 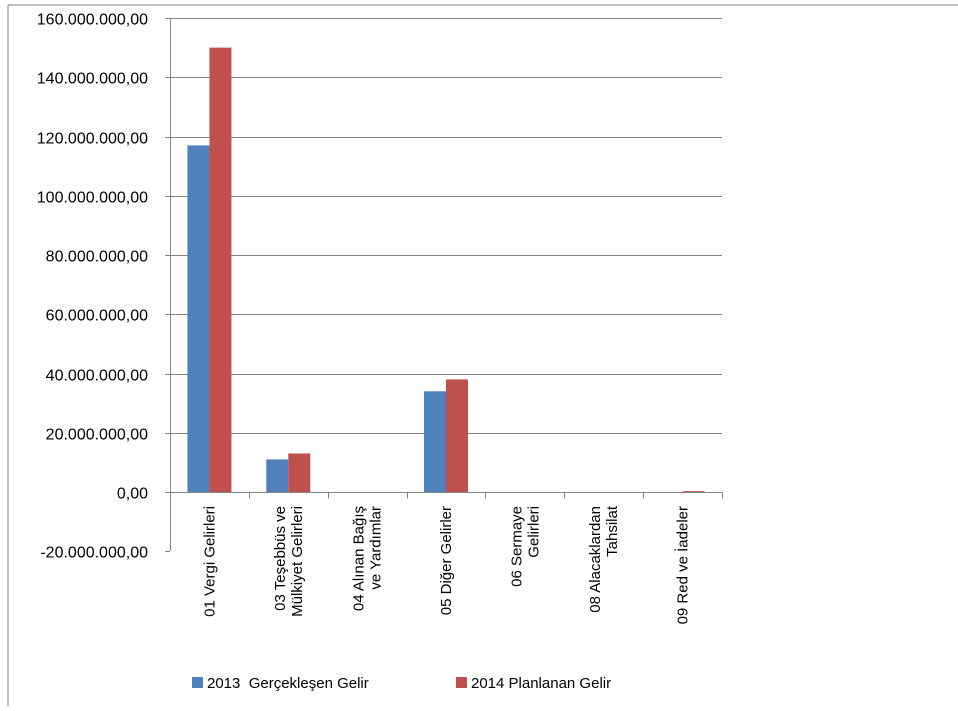 I want to click on x-tick-label: 09 Red ve İadeler, so click(x=683, y=565).